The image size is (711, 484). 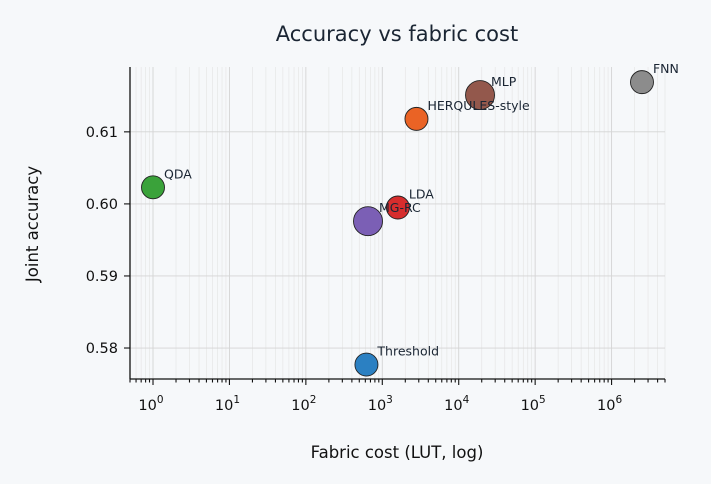 I want to click on label-mg-rc: MG-RC, so click(x=400, y=207).